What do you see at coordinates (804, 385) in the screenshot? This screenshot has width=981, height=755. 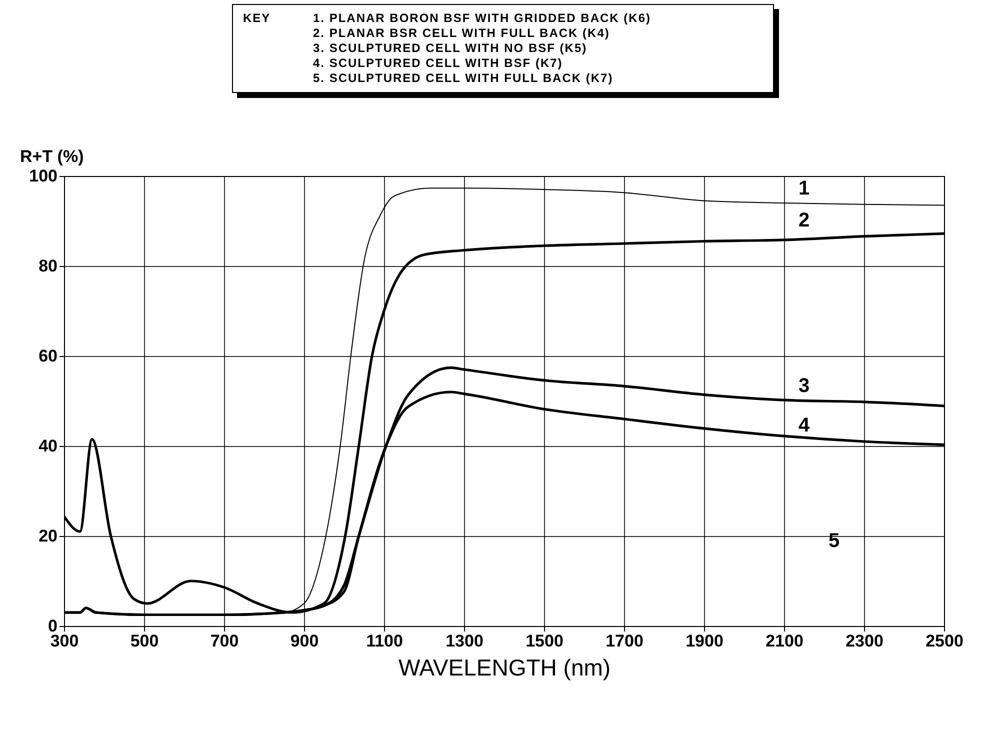 I see `series-label: 3` at bounding box center [804, 385].